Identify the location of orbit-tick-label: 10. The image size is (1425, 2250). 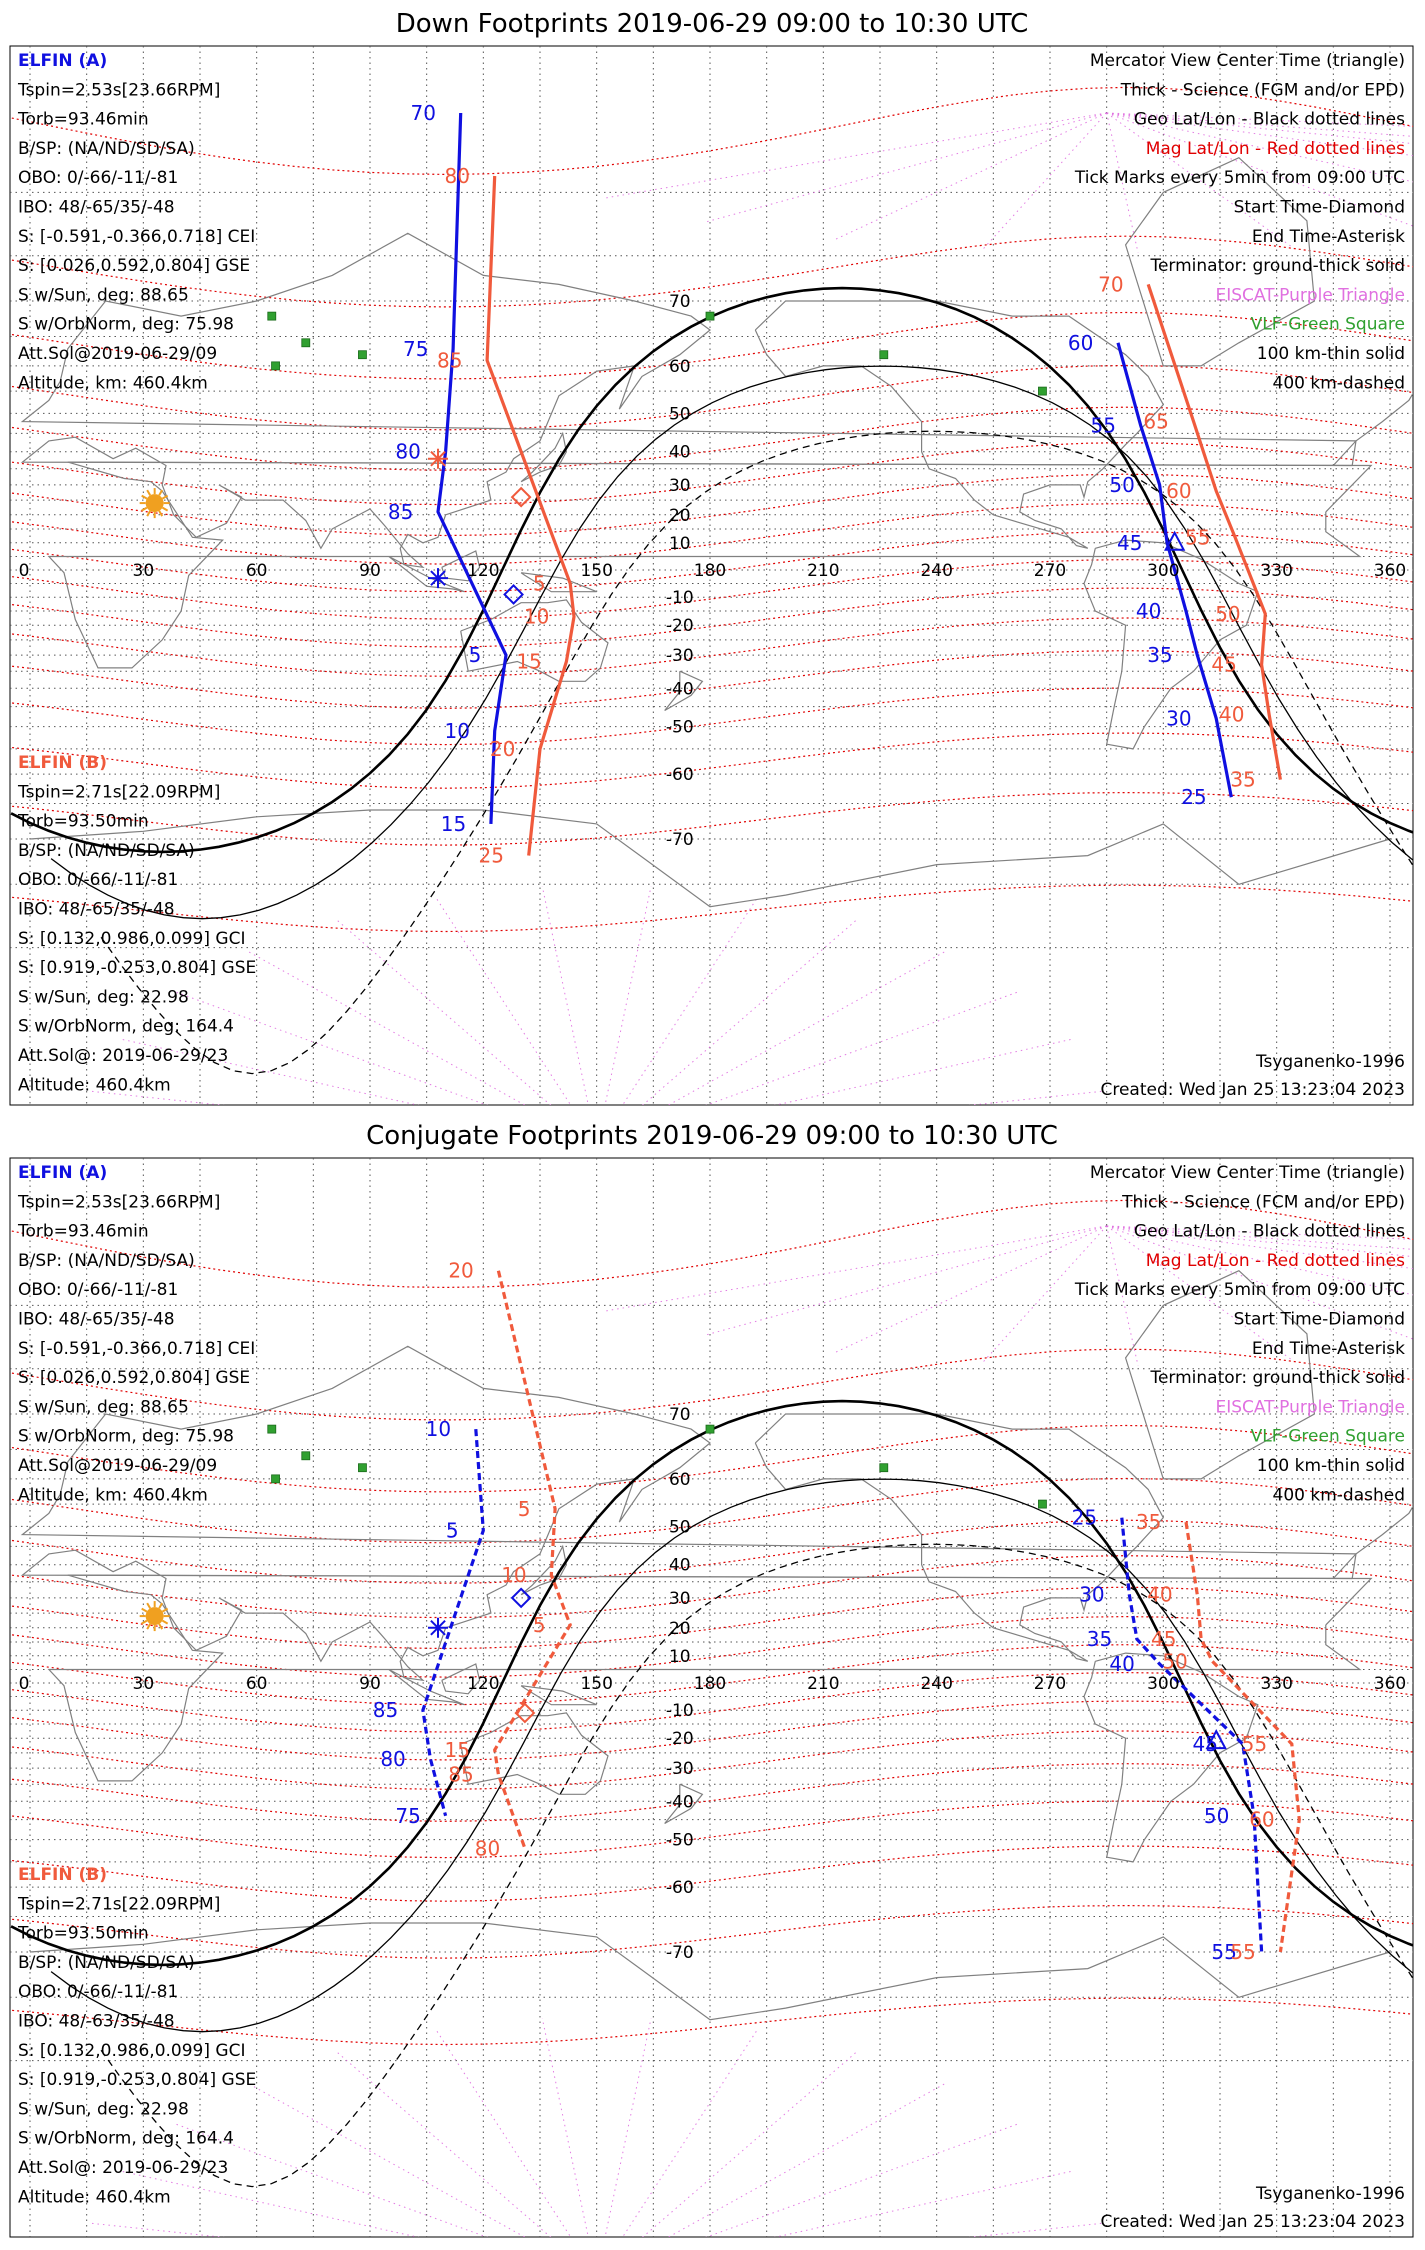
(536, 617).